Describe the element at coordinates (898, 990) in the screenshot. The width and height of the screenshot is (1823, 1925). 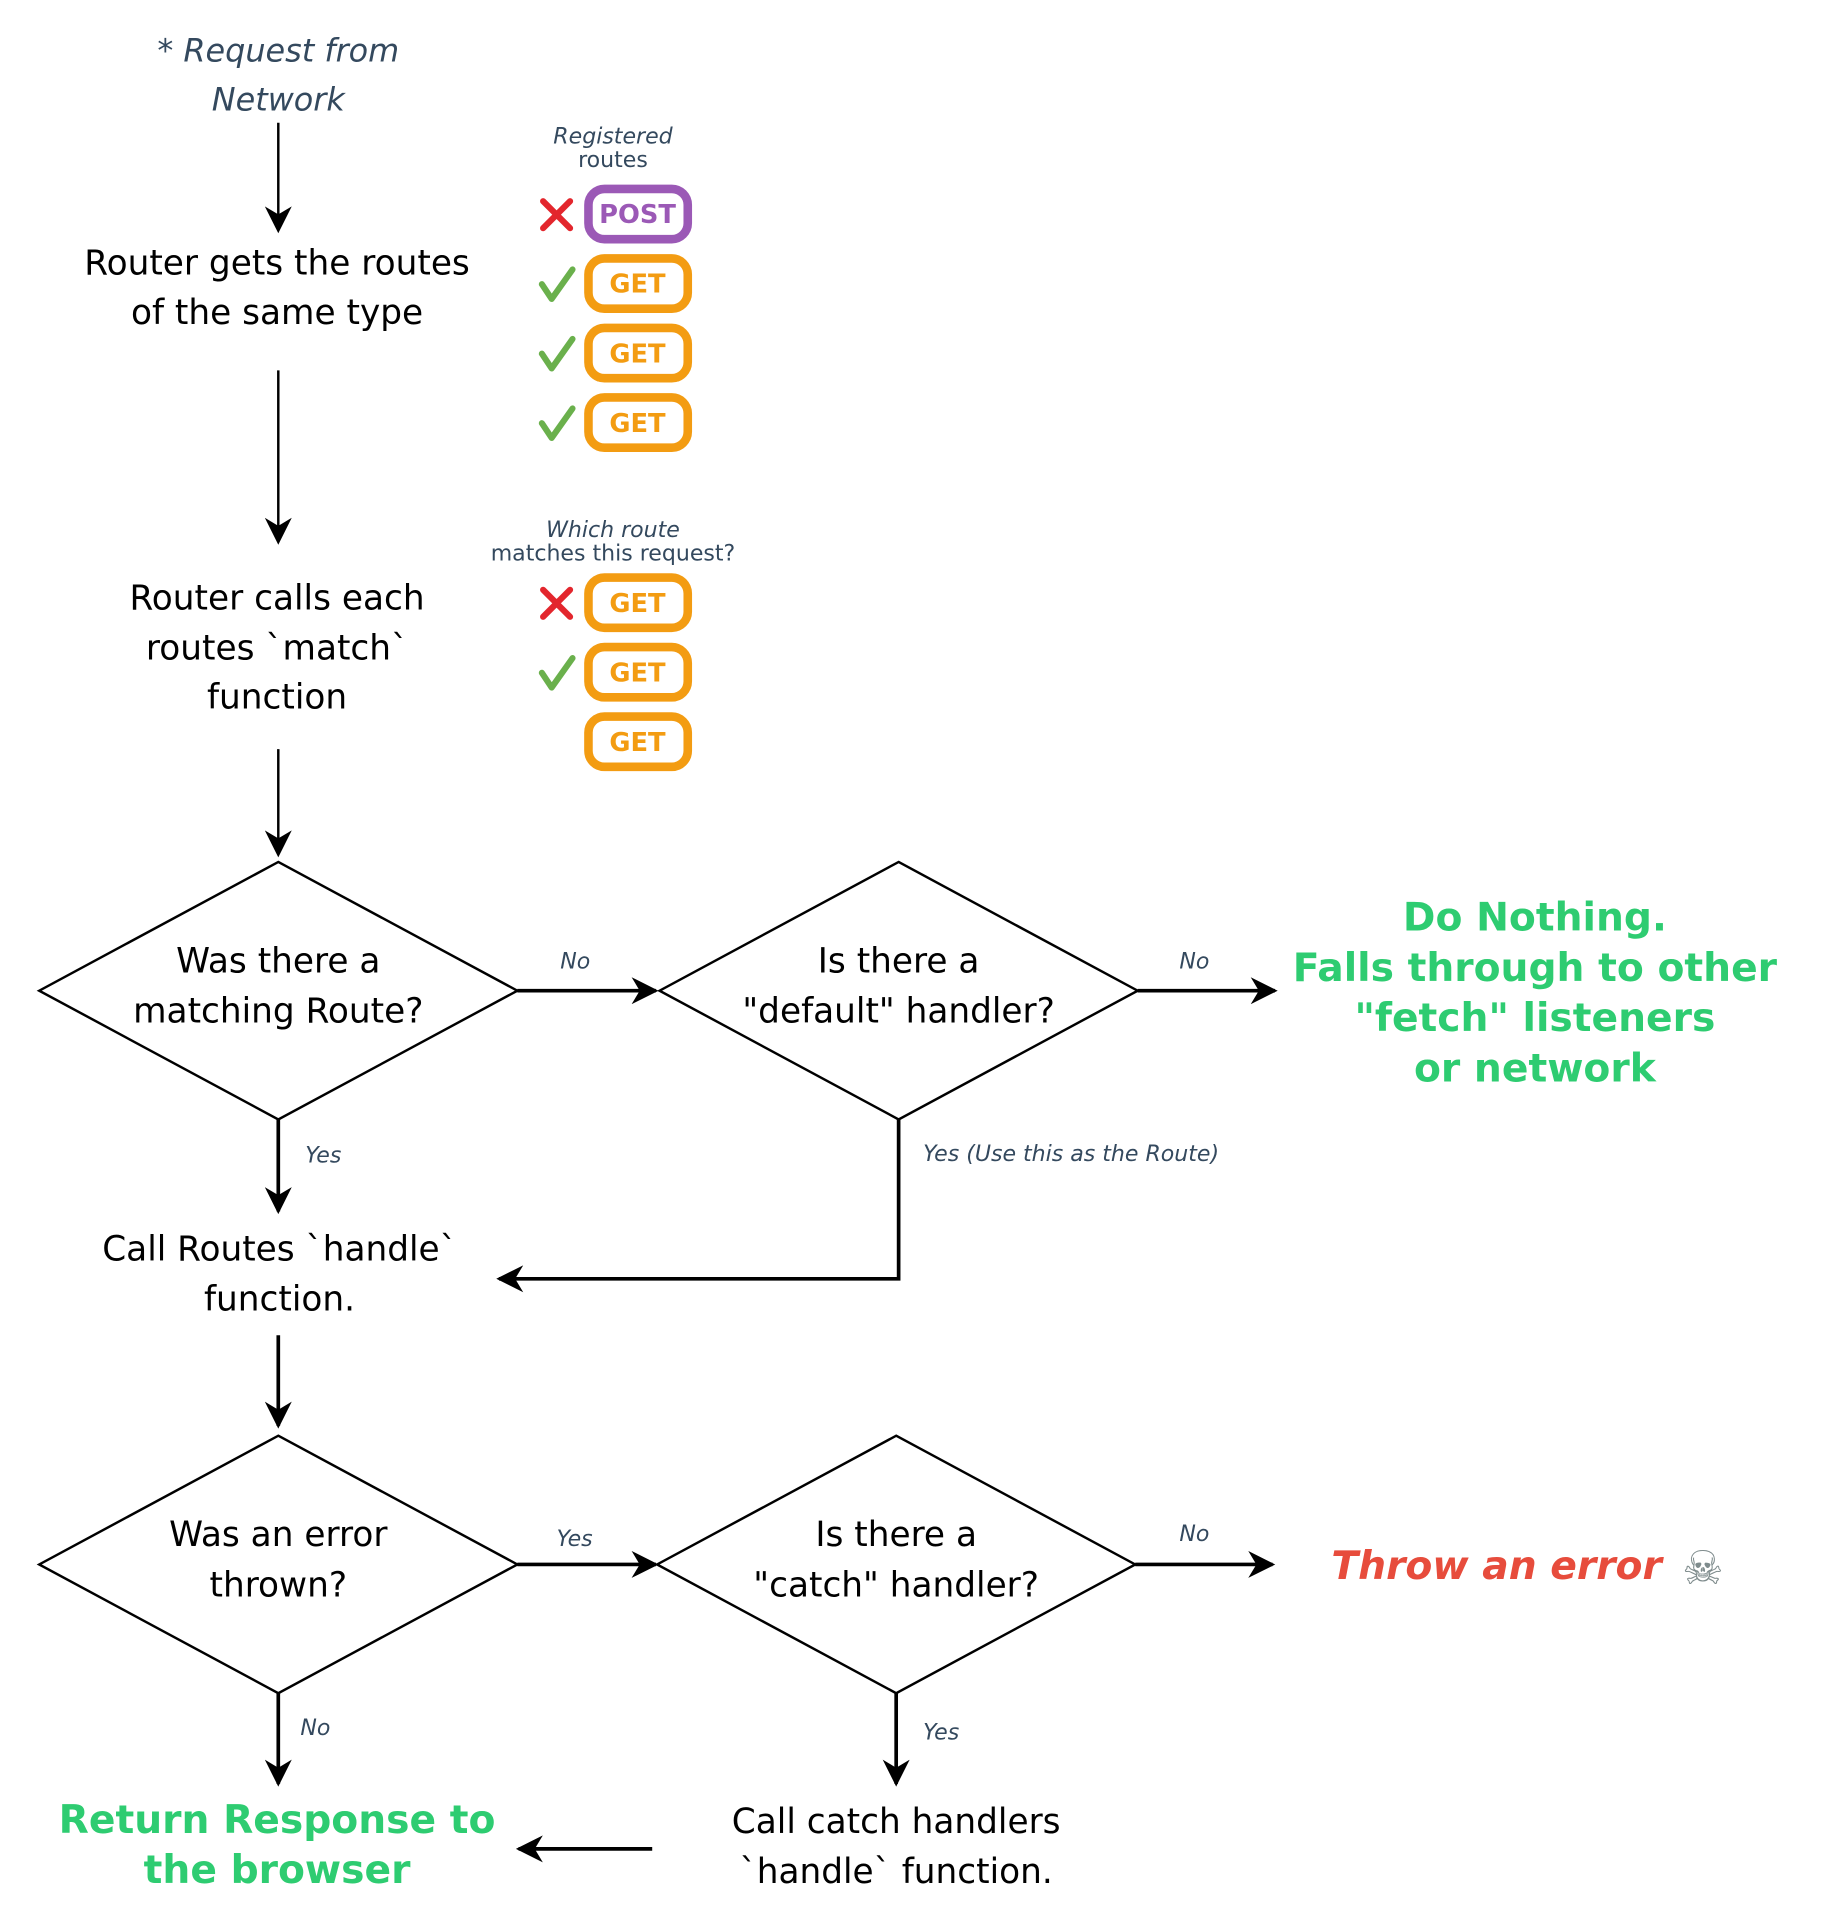
I see `decision-default-diamond` at that location.